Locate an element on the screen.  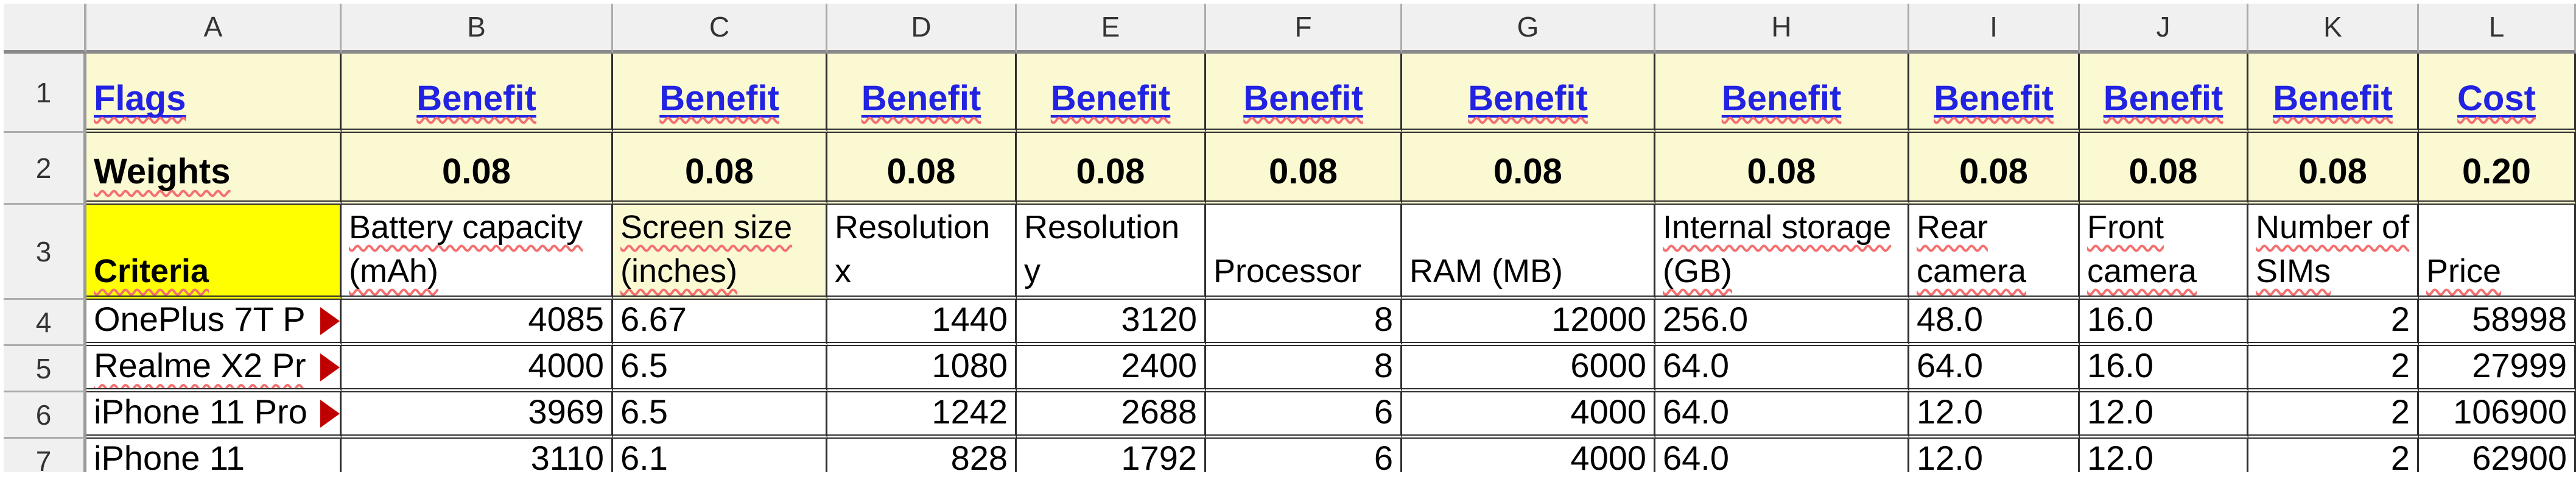
cell-D7: 828 is located at coordinates (922, 455).